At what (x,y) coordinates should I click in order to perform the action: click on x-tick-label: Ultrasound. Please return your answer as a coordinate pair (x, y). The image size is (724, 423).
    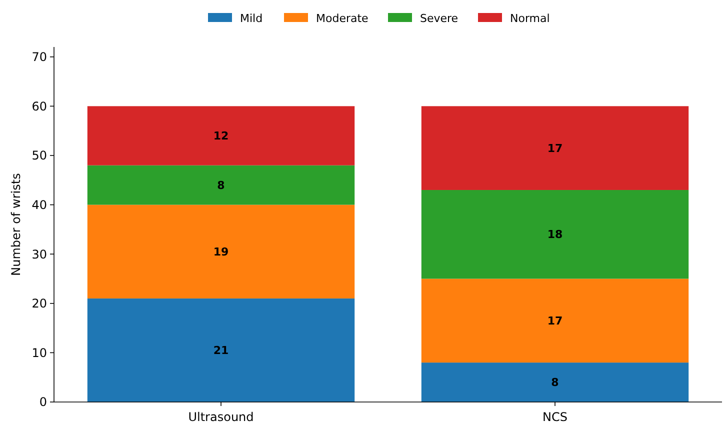
    Looking at the image, I should click on (221, 416).